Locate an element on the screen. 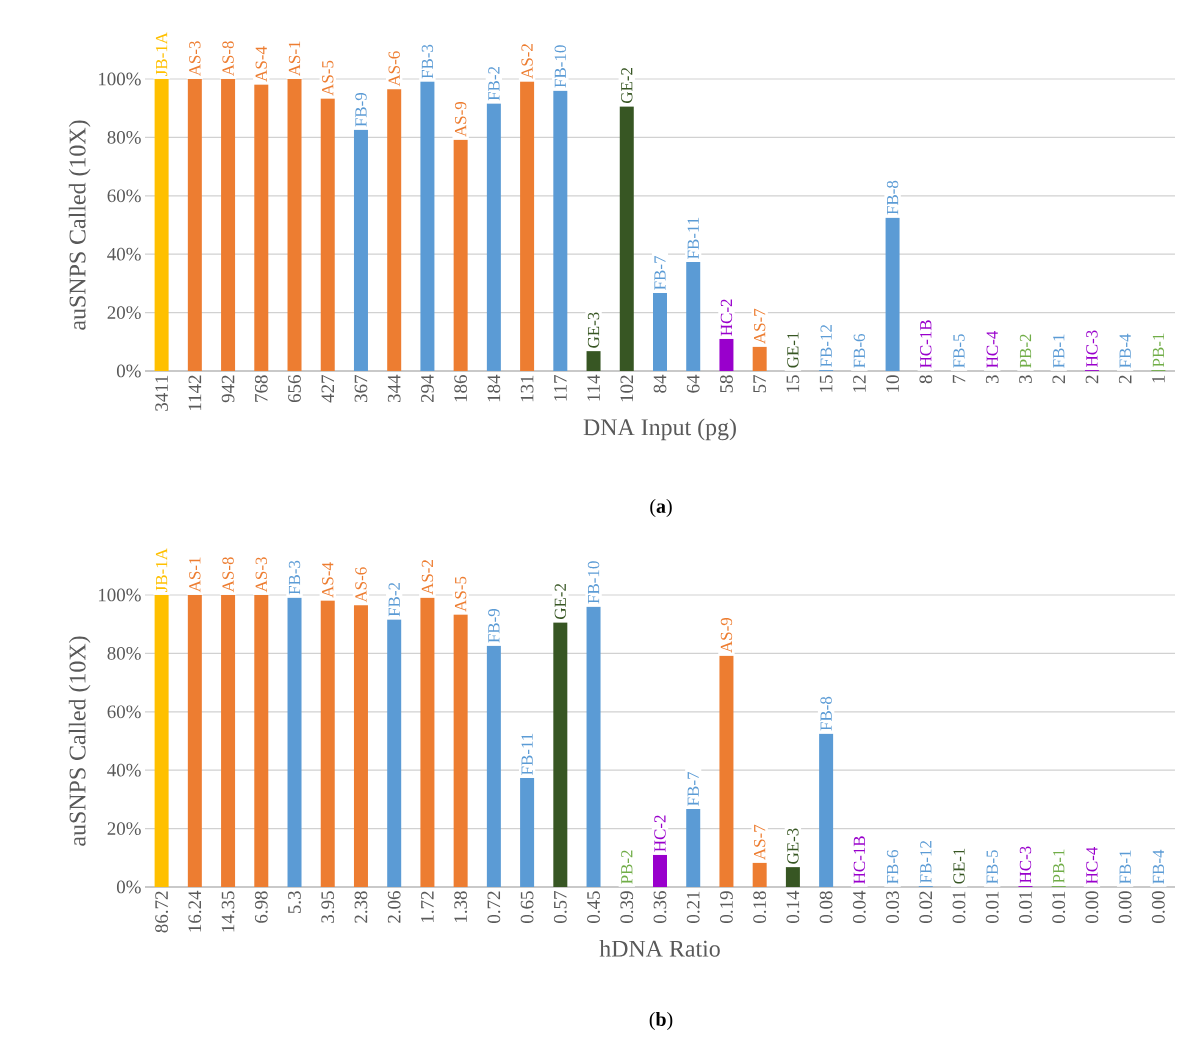  x-tick-label: 0.57 is located at coordinates (560, 907).